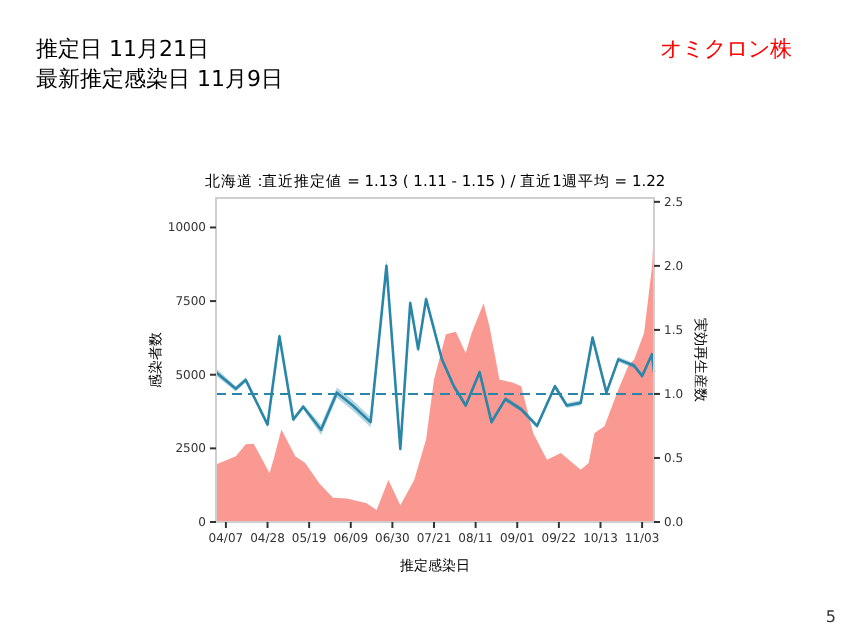 The width and height of the screenshot is (854, 640). Describe the element at coordinates (726, 49) in the screenshot. I see `text: オミクロン株` at that location.